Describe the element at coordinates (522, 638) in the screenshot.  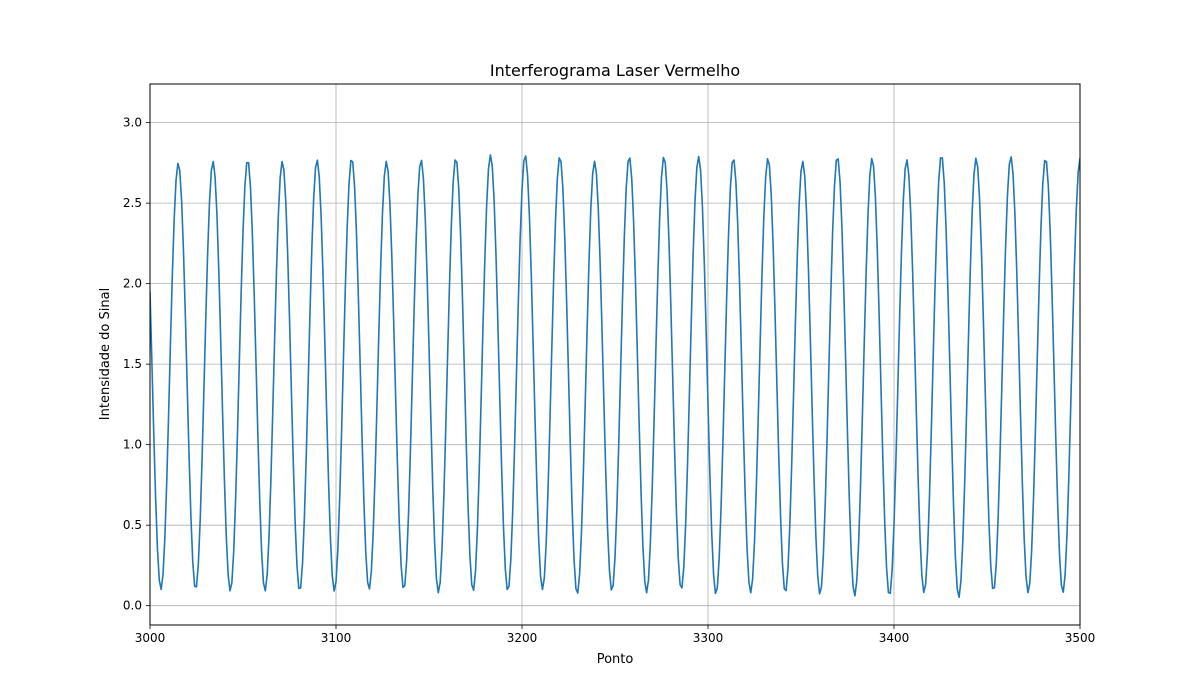
I see `x-tick-label: 3200` at that location.